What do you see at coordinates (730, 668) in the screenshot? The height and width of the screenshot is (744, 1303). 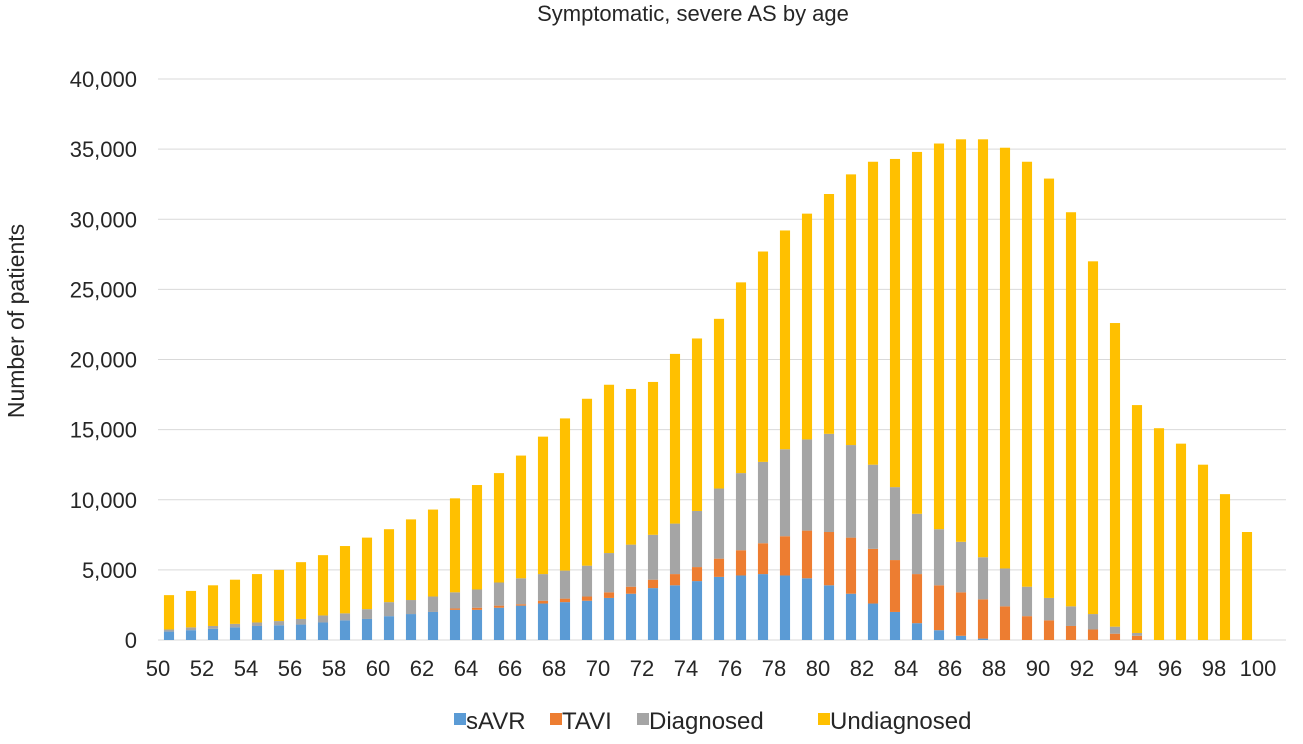 I see `x-tick-label: 76` at bounding box center [730, 668].